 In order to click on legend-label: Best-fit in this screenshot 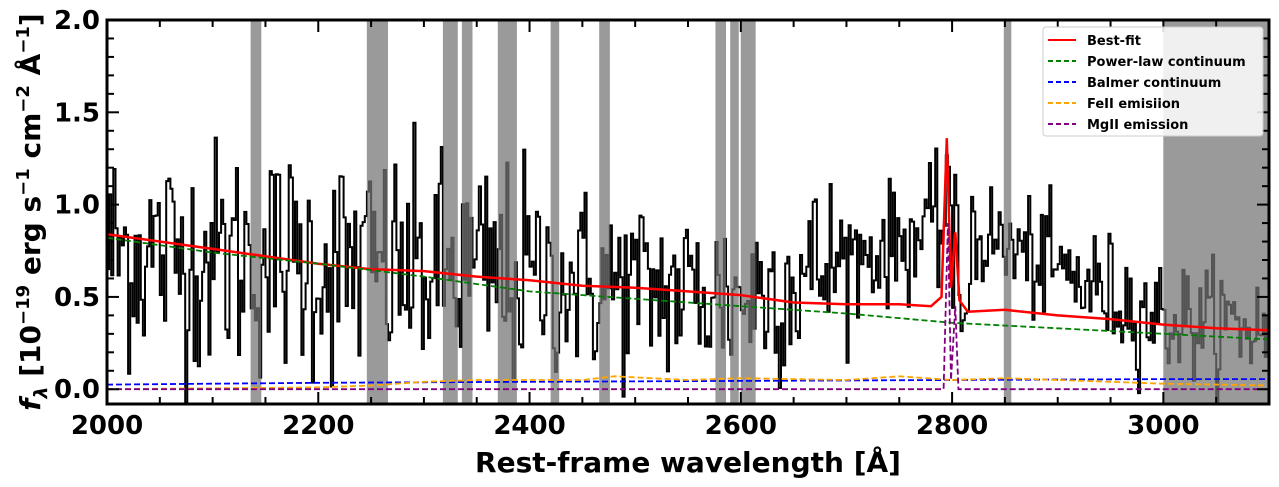, I will do `click(1114, 41)`.